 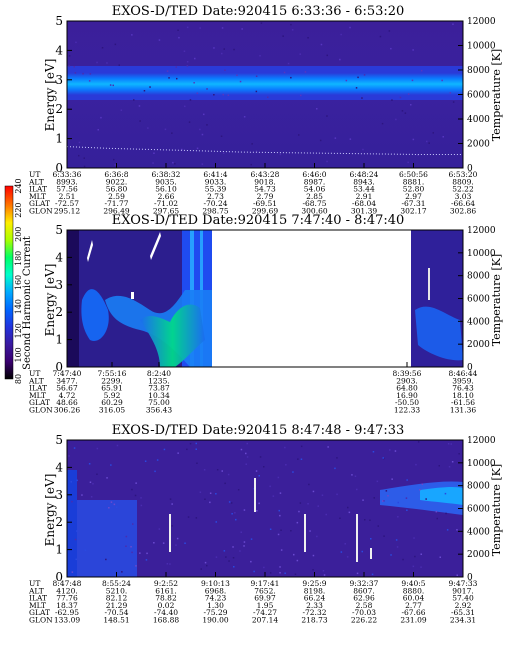 What do you see at coordinates (166, 211) in the screenshot?
I see `orbit-value: 297.65` at bounding box center [166, 211].